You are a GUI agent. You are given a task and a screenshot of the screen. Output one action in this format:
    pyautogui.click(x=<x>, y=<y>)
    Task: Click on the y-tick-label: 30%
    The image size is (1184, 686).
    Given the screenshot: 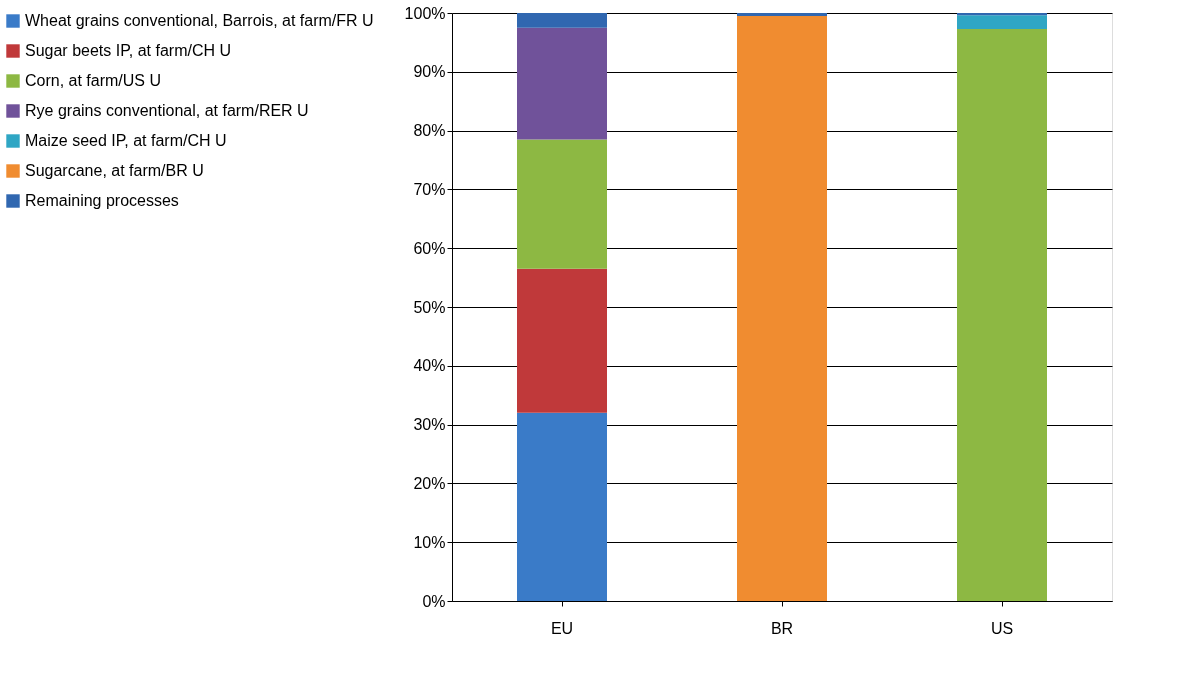 What is the action you would take?
    pyautogui.click(x=429, y=425)
    